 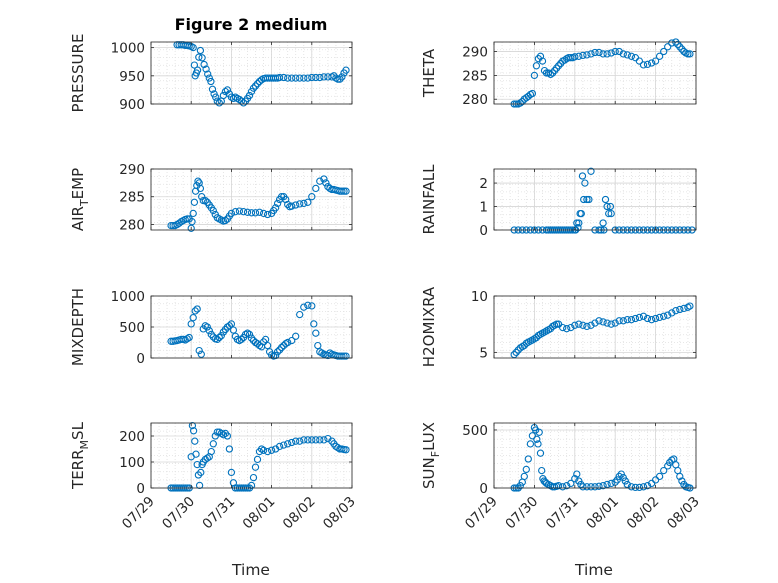 What do you see at coordinates (683, 513) in the screenshot?
I see `x-tick-label: 08/03` at bounding box center [683, 513].